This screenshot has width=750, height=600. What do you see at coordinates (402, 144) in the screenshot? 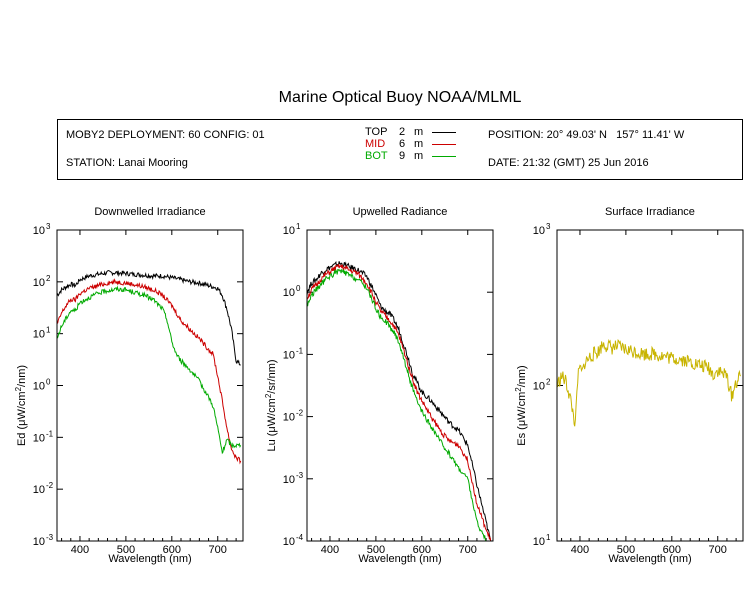
I see `legend-mid-depth: 6` at bounding box center [402, 144].